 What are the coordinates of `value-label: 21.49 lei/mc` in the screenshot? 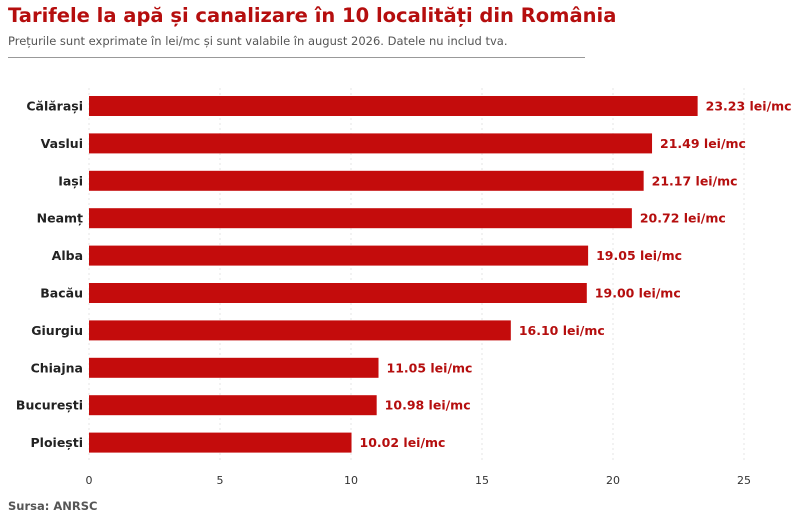 It's located at (703, 143).